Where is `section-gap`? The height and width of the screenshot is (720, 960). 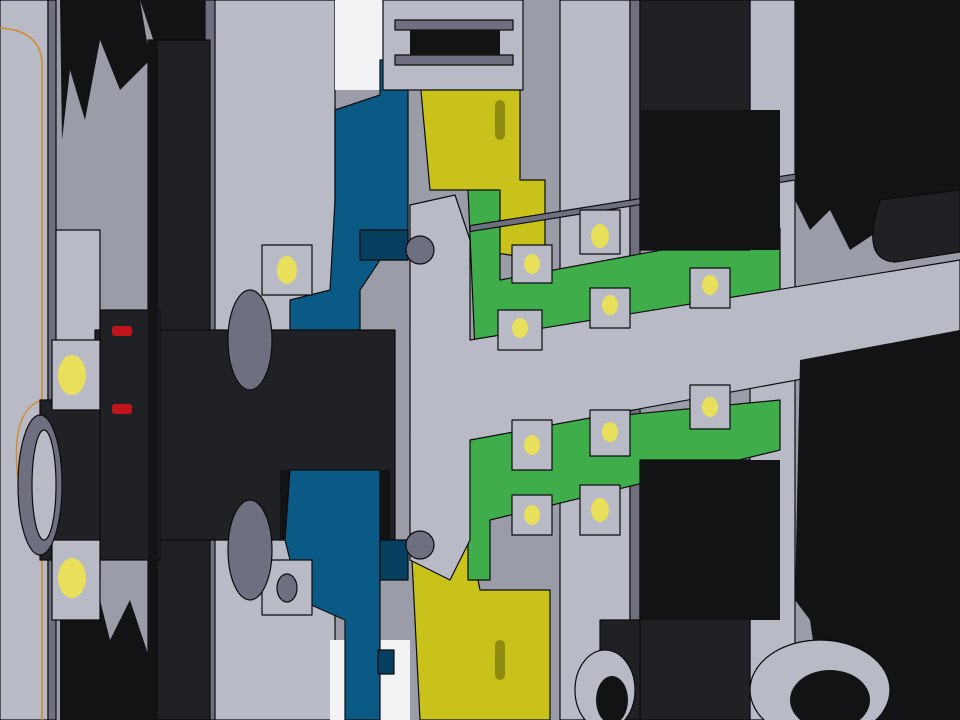
section-gap is located at coordinates (370, 360).